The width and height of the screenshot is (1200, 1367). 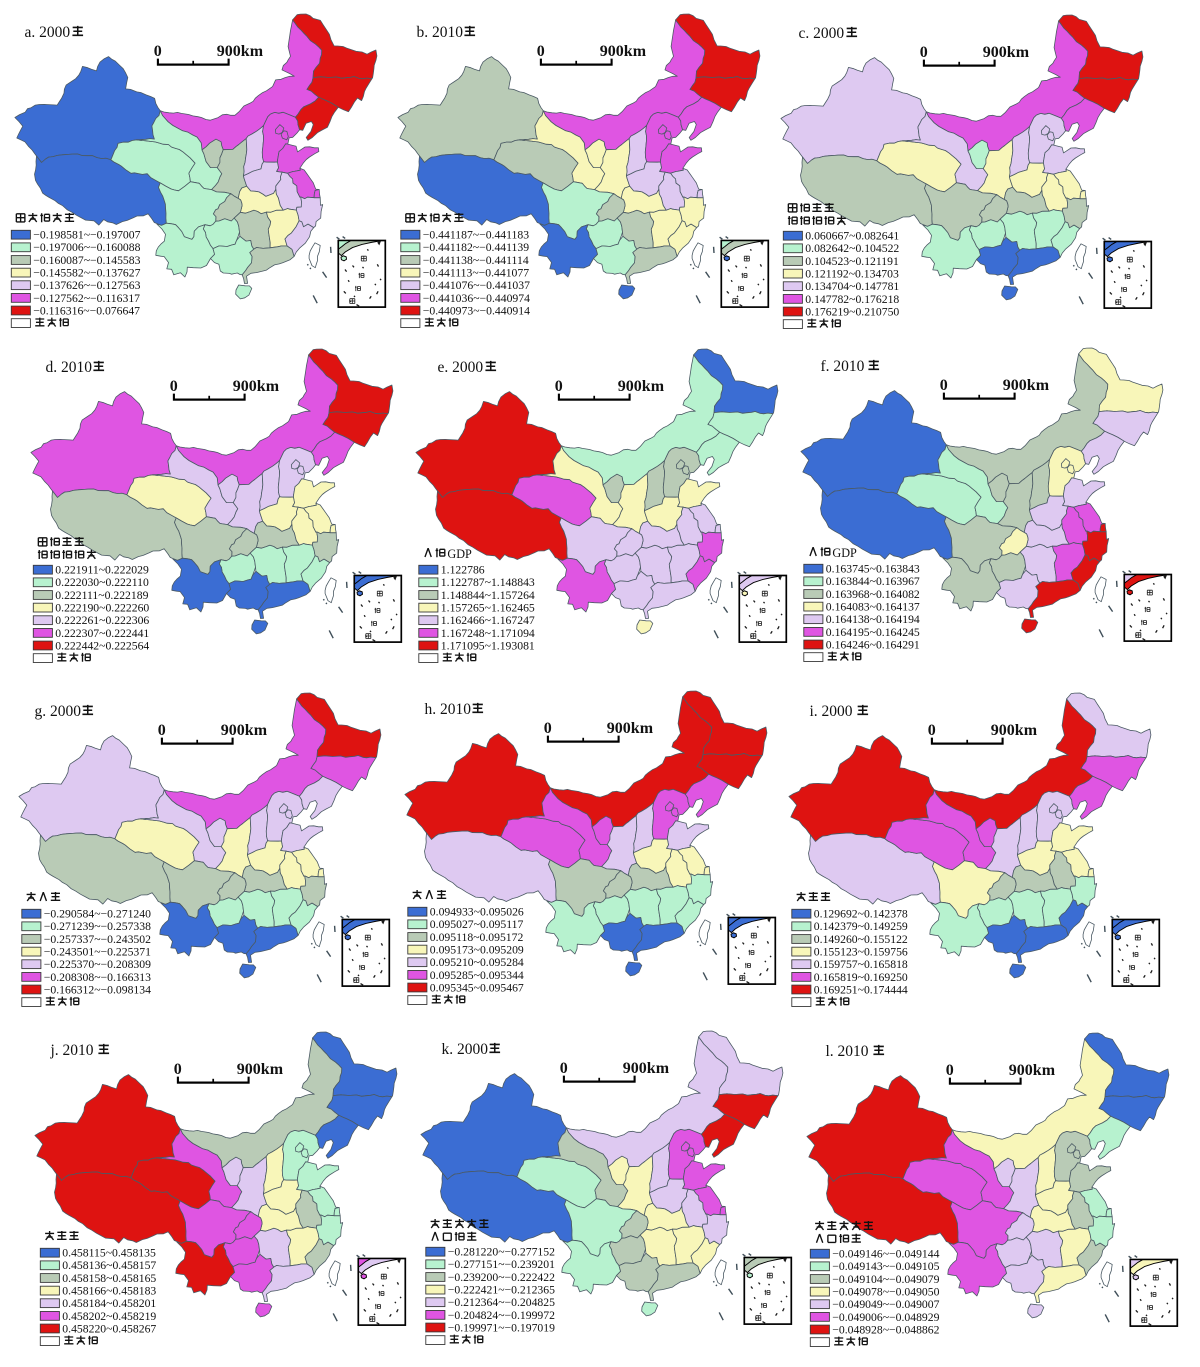 What do you see at coordinates (109, 1253) in the screenshot?
I see `svg-text: 0.458115~0.458135` at bounding box center [109, 1253].